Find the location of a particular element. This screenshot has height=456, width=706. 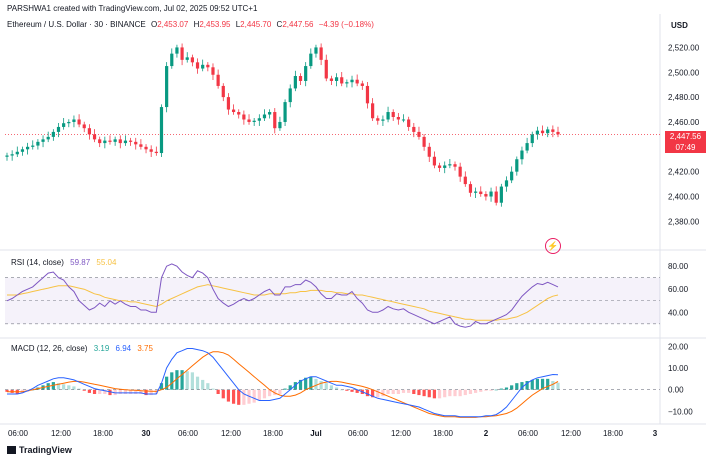

price-axis-tick: 2,400.00 is located at coordinates (684, 197).